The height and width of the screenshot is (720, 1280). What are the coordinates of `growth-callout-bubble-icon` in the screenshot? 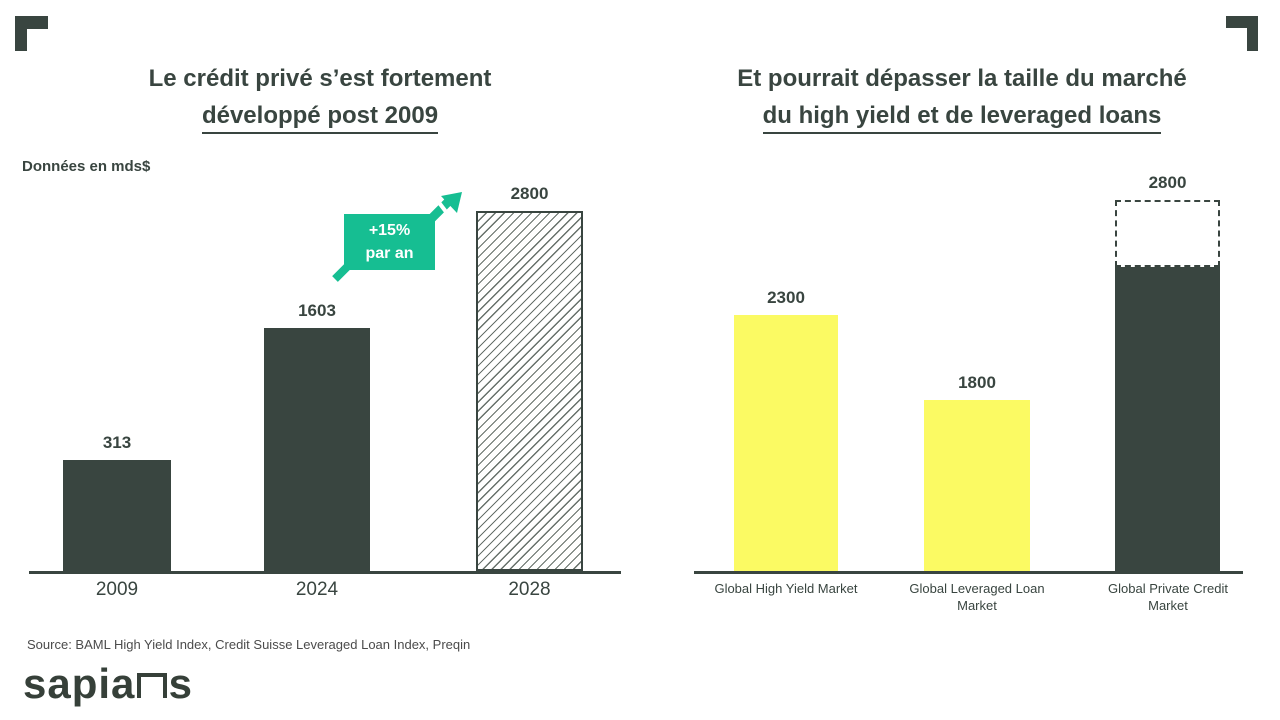 It's located at (397, 237).